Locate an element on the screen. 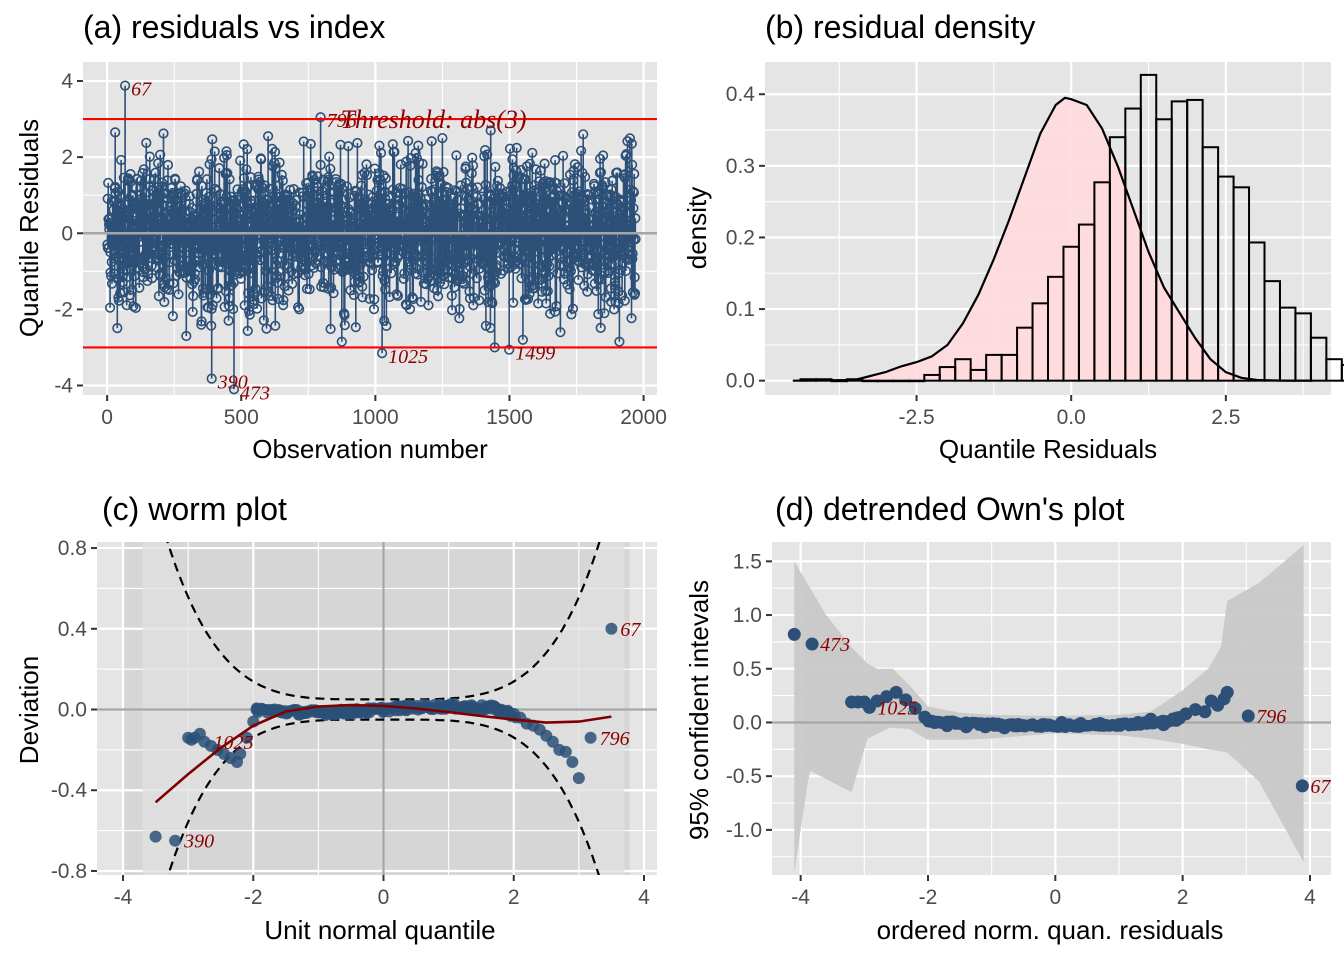 The image size is (1344, 960). panel-d-title: (d) detrended Own's plot is located at coordinates (950, 509).